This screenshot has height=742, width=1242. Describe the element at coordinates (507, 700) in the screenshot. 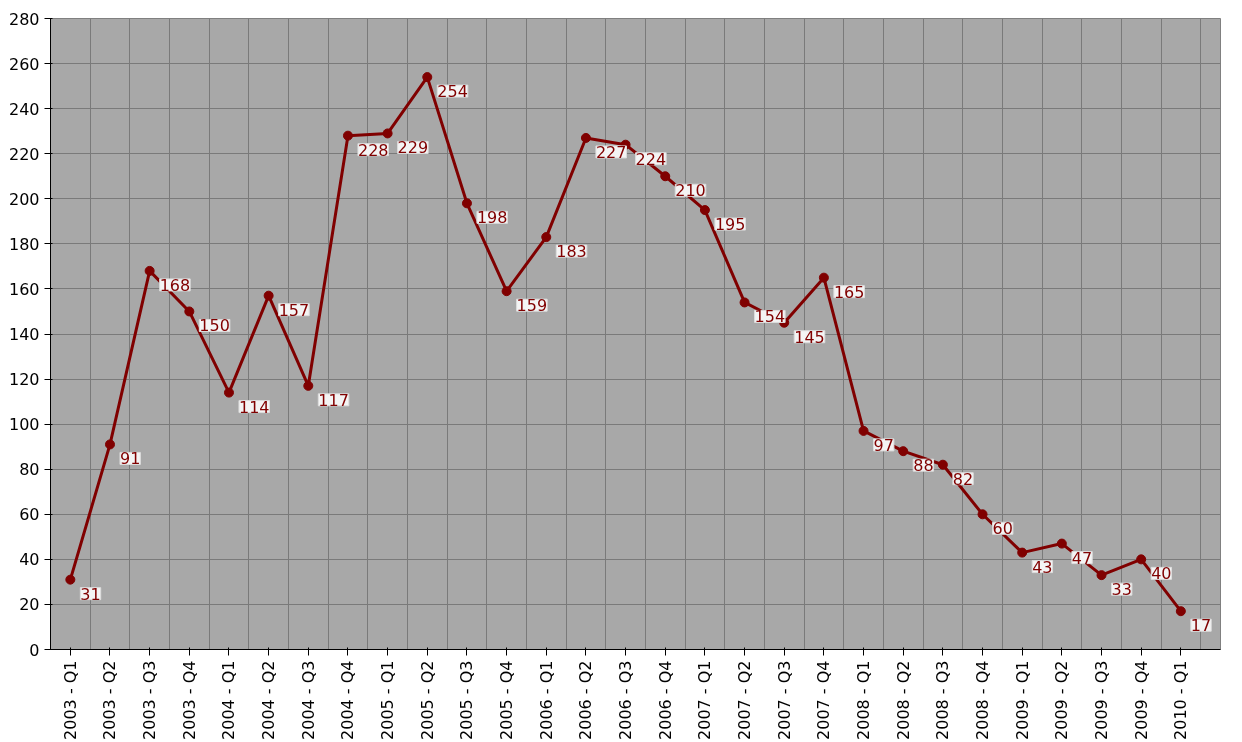

I see `x-tick-label: 2005 - Q4` at that location.